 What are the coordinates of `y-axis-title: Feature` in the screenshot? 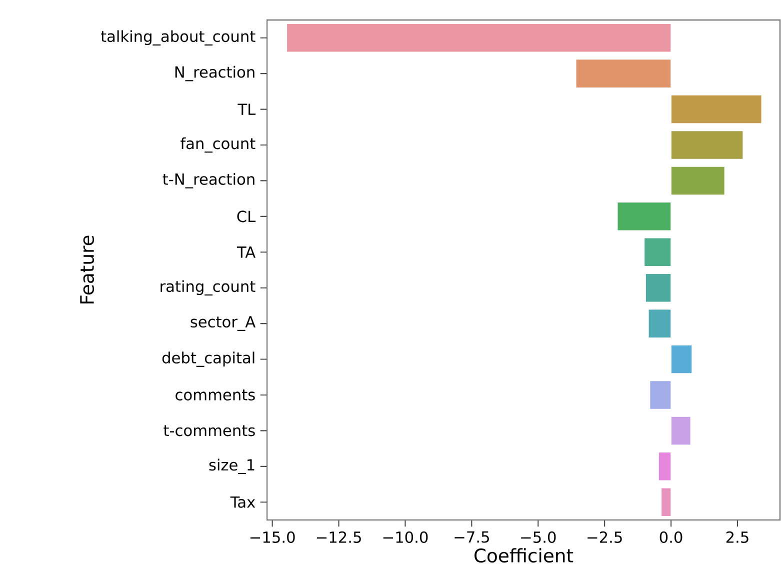 It's located at (87, 270).